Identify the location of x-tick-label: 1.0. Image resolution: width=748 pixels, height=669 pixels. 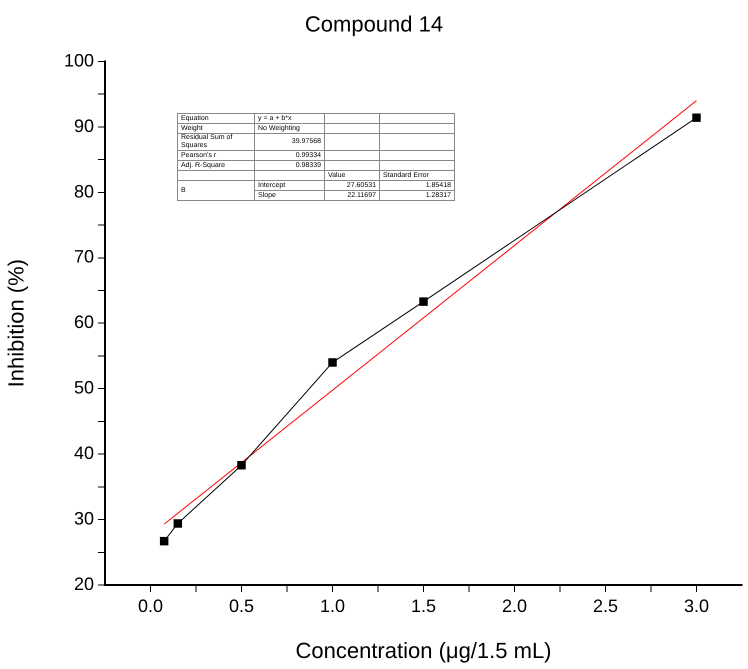
(333, 606).